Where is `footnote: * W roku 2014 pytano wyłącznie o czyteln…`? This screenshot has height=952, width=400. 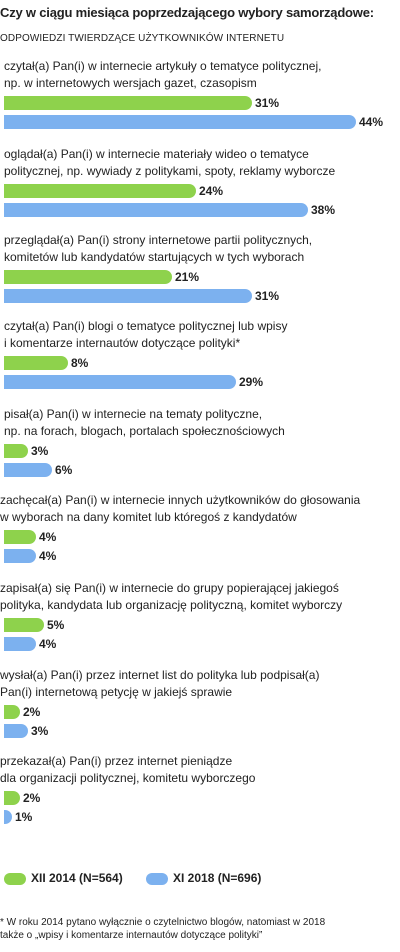 footnote: * W roku 2014 pytano wyłącznie o czyteln… is located at coordinates (163, 929).